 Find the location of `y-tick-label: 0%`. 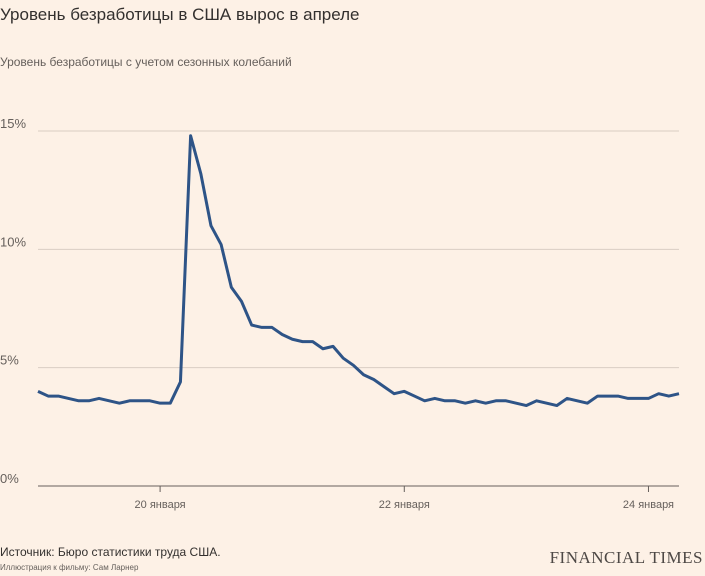

y-tick-label: 0% is located at coordinates (9, 478).